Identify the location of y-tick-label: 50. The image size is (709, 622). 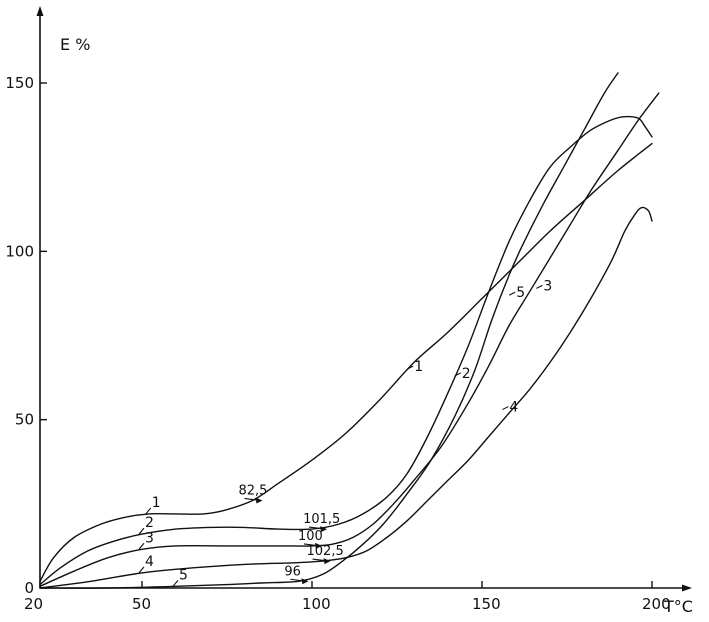
(24, 420).